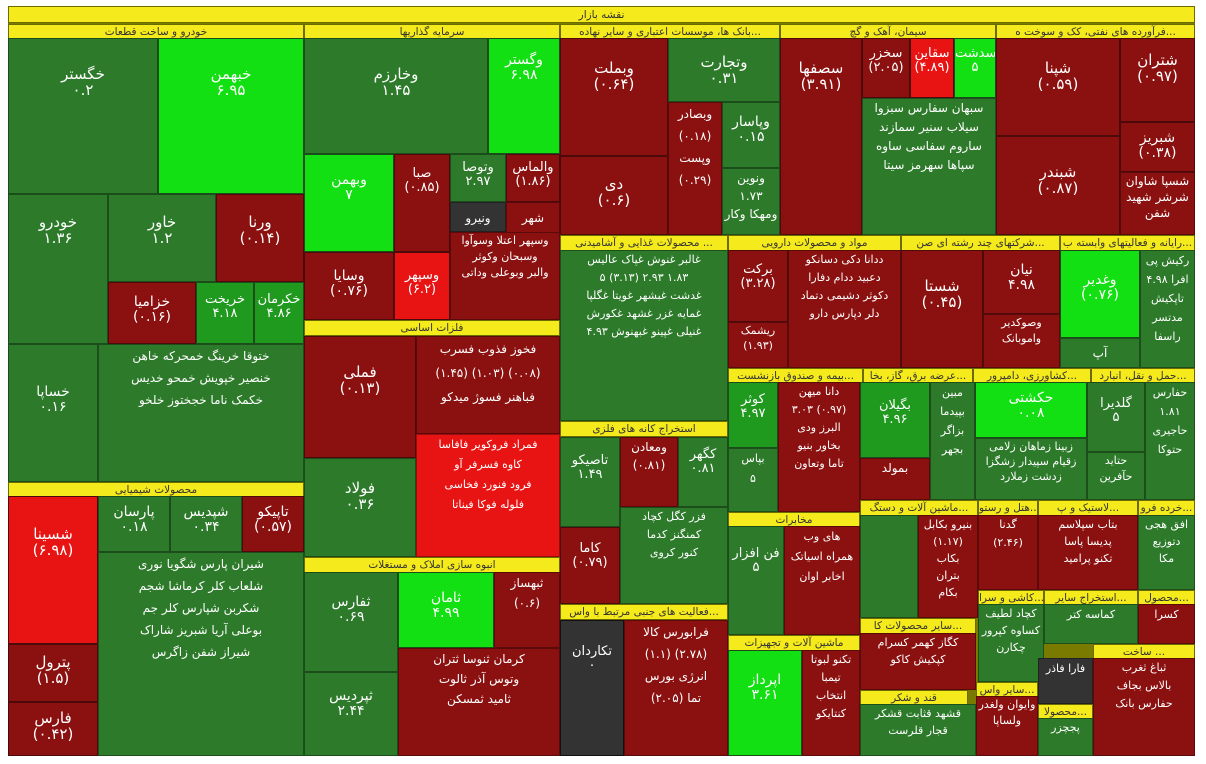 The height and width of the screenshot is (764, 1206). Describe the element at coordinates (53, 729) in the screenshot. I see `stock-tile-fars: فارس (۰.۴۲)` at that location.